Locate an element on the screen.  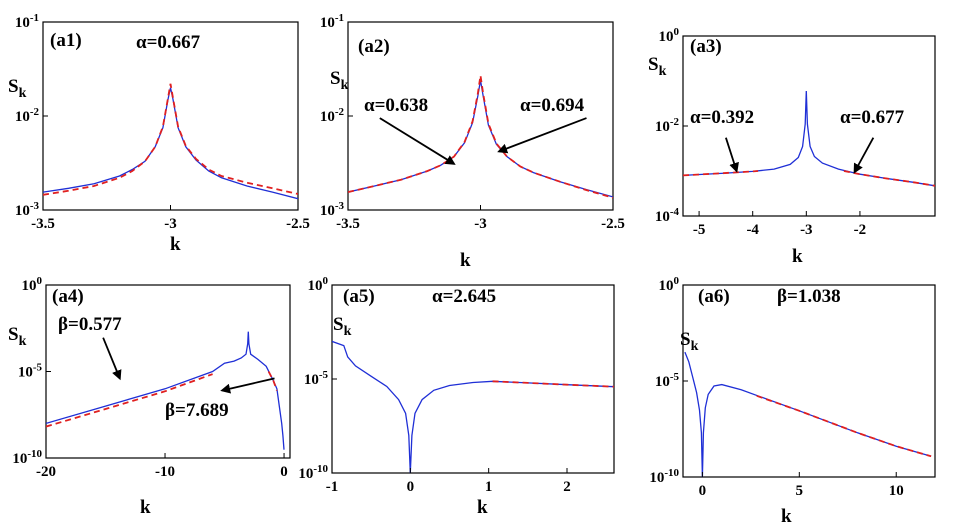
annotation-label: α=0.392 is located at coordinates (722, 117).